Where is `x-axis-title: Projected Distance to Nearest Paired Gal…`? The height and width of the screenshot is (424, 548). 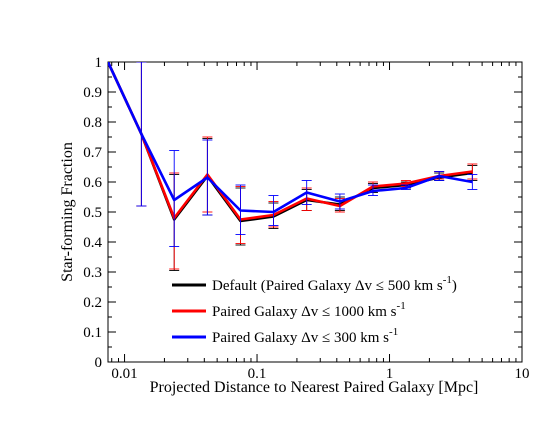
x-axis-title: Projected Distance to Nearest Paired Gal… is located at coordinates (314, 387).